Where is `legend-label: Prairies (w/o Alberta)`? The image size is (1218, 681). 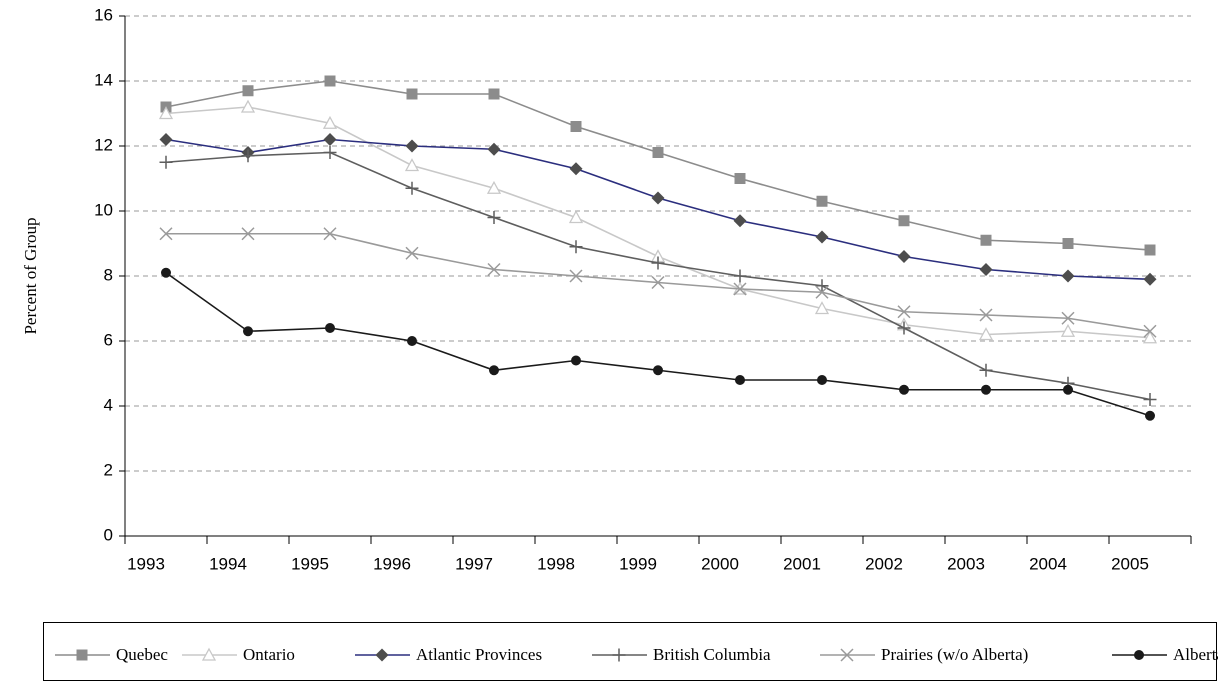 legend-label: Prairies (w/o Alberta) is located at coordinates (954, 654).